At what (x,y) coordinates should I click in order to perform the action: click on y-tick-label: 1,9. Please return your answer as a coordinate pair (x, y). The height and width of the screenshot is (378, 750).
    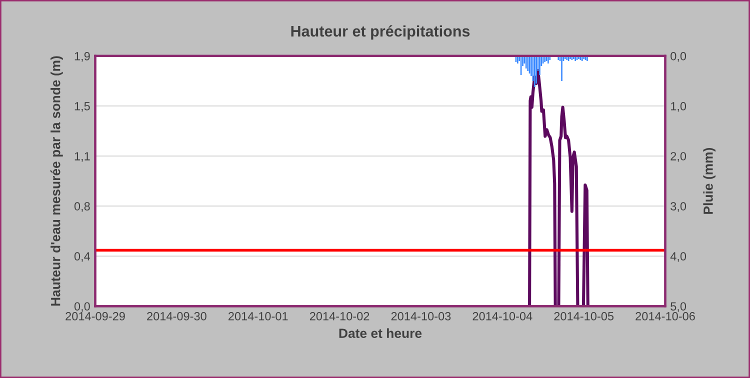
    Looking at the image, I should click on (82, 57).